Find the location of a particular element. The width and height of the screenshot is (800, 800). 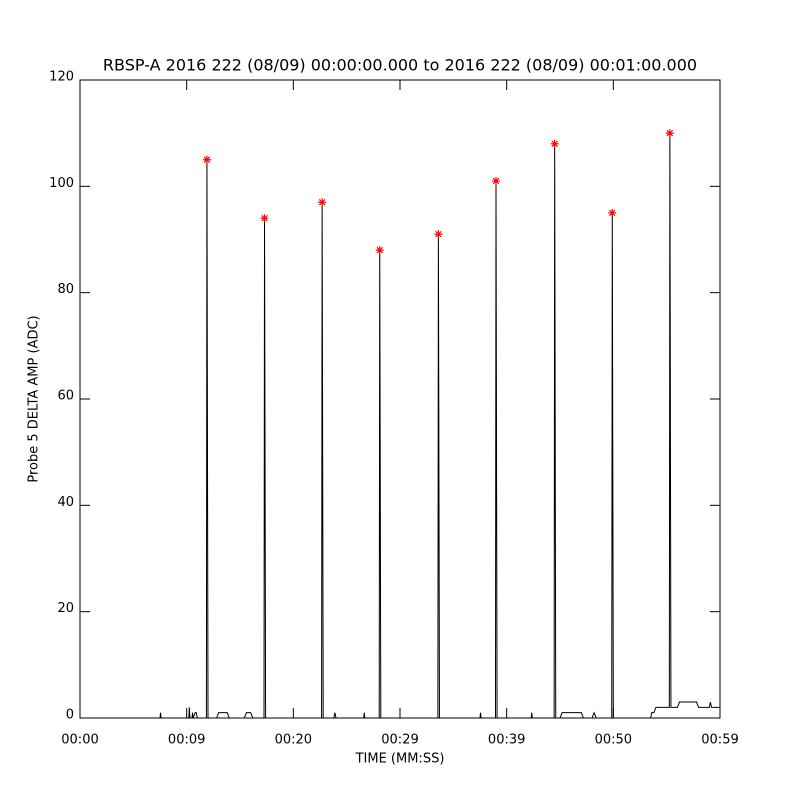

y-tick-label: 100 is located at coordinates (61, 183).